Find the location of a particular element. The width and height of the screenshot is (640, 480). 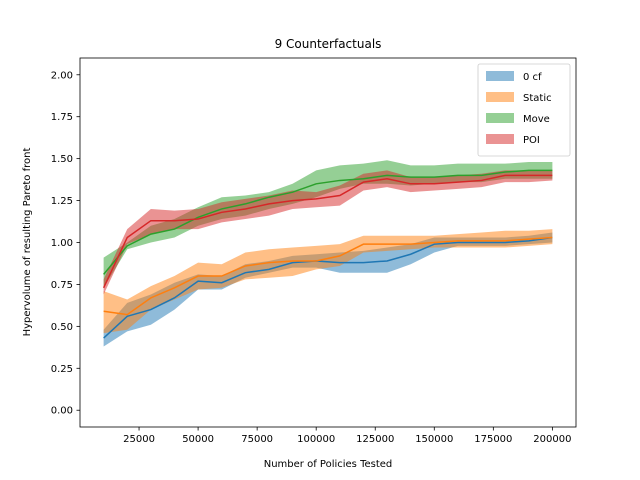

y-tick-label: 0.25 is located at coordinates (62, 369).